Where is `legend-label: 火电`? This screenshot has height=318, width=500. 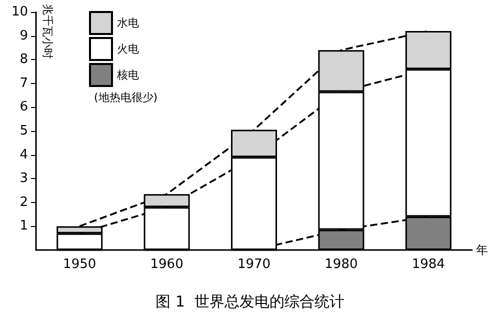 legend-label: 火电 is located at coordinates (128, 49).